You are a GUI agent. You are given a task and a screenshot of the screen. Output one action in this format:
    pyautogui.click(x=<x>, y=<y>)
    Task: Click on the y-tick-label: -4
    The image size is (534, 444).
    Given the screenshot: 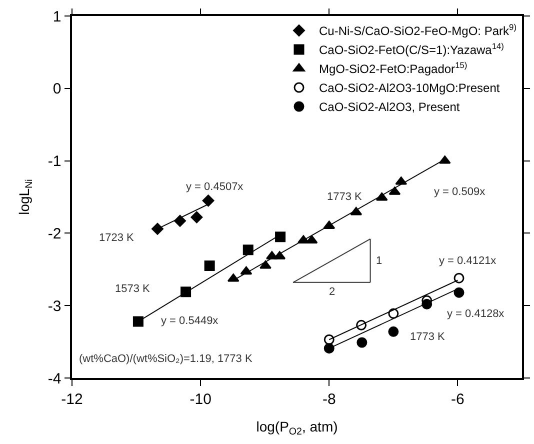 What is the action you would take?
    pyautogui.click(x=55, y=379)
    